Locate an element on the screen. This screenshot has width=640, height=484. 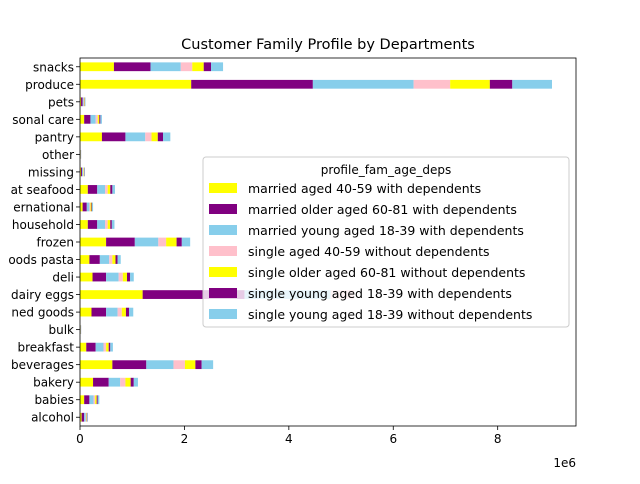
y-tick-label: frozen is located at coordinates (55, 243).